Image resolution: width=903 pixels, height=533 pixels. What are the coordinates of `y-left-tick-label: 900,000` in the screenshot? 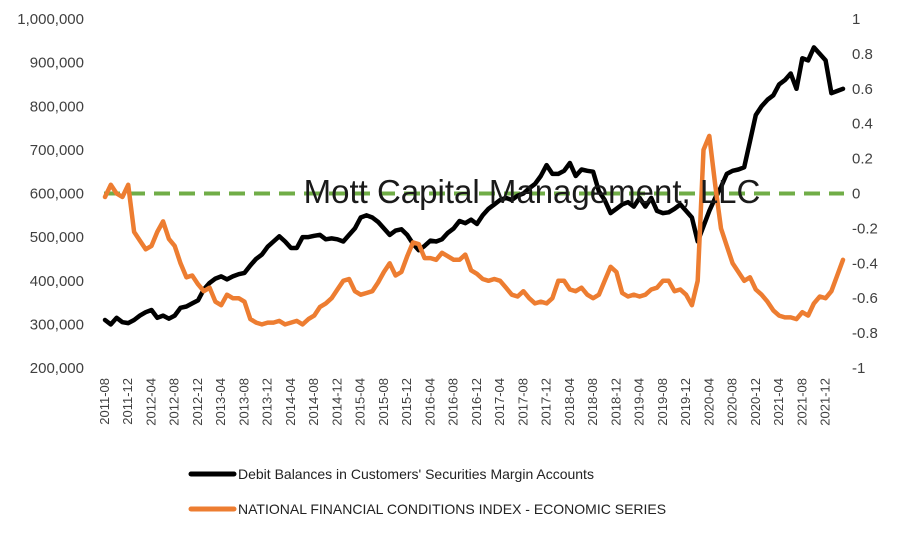 It's located at (57, 63).